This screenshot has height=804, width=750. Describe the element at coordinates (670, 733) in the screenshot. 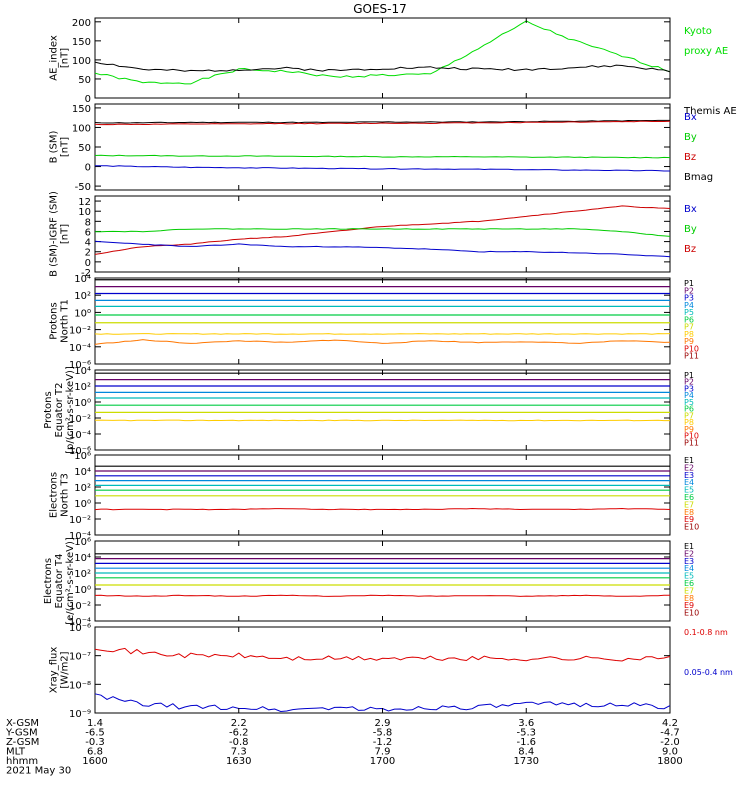

I see `x-tick-label: -4.7` at that location.